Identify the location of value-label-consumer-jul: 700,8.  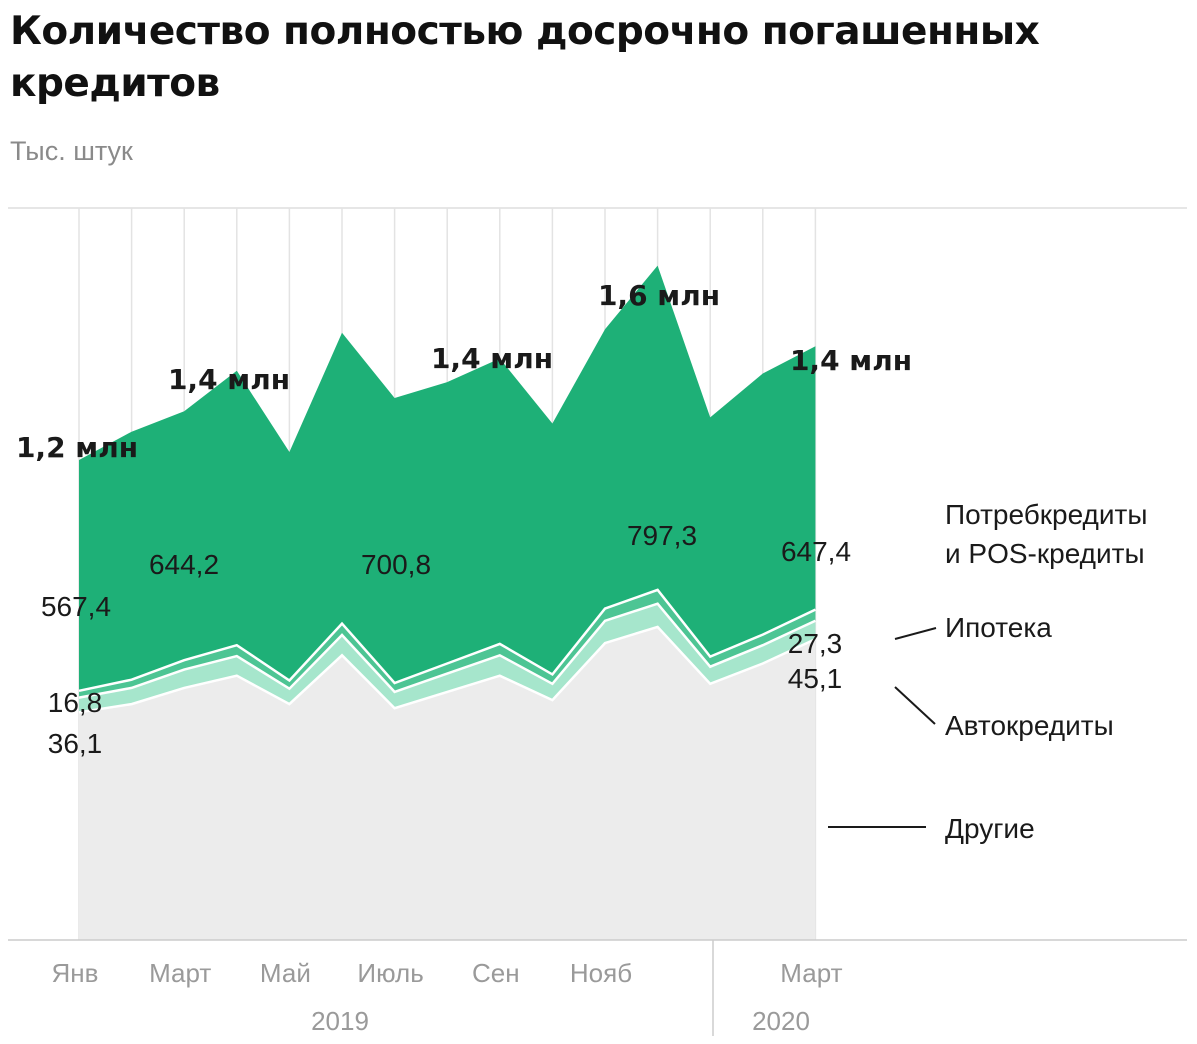
(396, 564).